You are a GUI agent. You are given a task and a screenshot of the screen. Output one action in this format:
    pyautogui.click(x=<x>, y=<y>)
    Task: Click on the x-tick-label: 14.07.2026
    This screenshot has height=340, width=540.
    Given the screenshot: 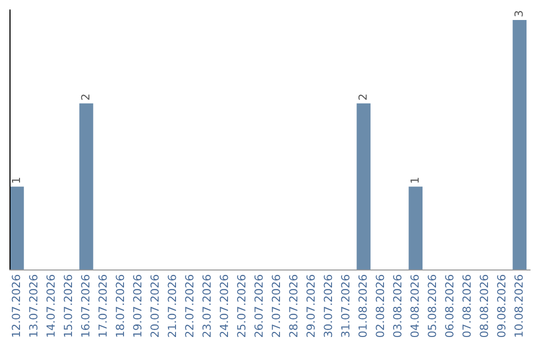 What is the action you would take?
    pyautogui.click(x=50, y=305)
    